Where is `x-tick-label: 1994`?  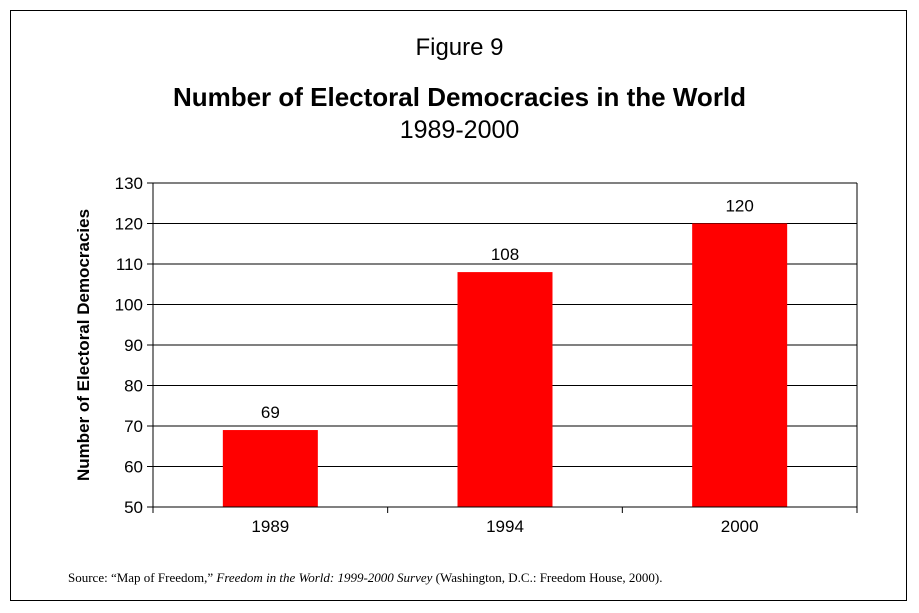
x-tick-label: 1994 is located at coordinates (505, 526).